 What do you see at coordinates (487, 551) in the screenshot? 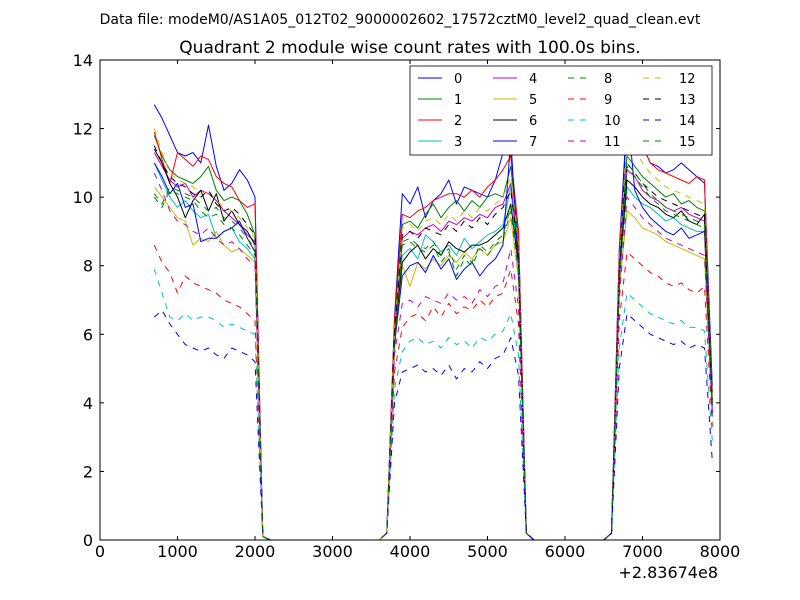
I see `x-tick-label: 5000` at bounding box center [487, 551].